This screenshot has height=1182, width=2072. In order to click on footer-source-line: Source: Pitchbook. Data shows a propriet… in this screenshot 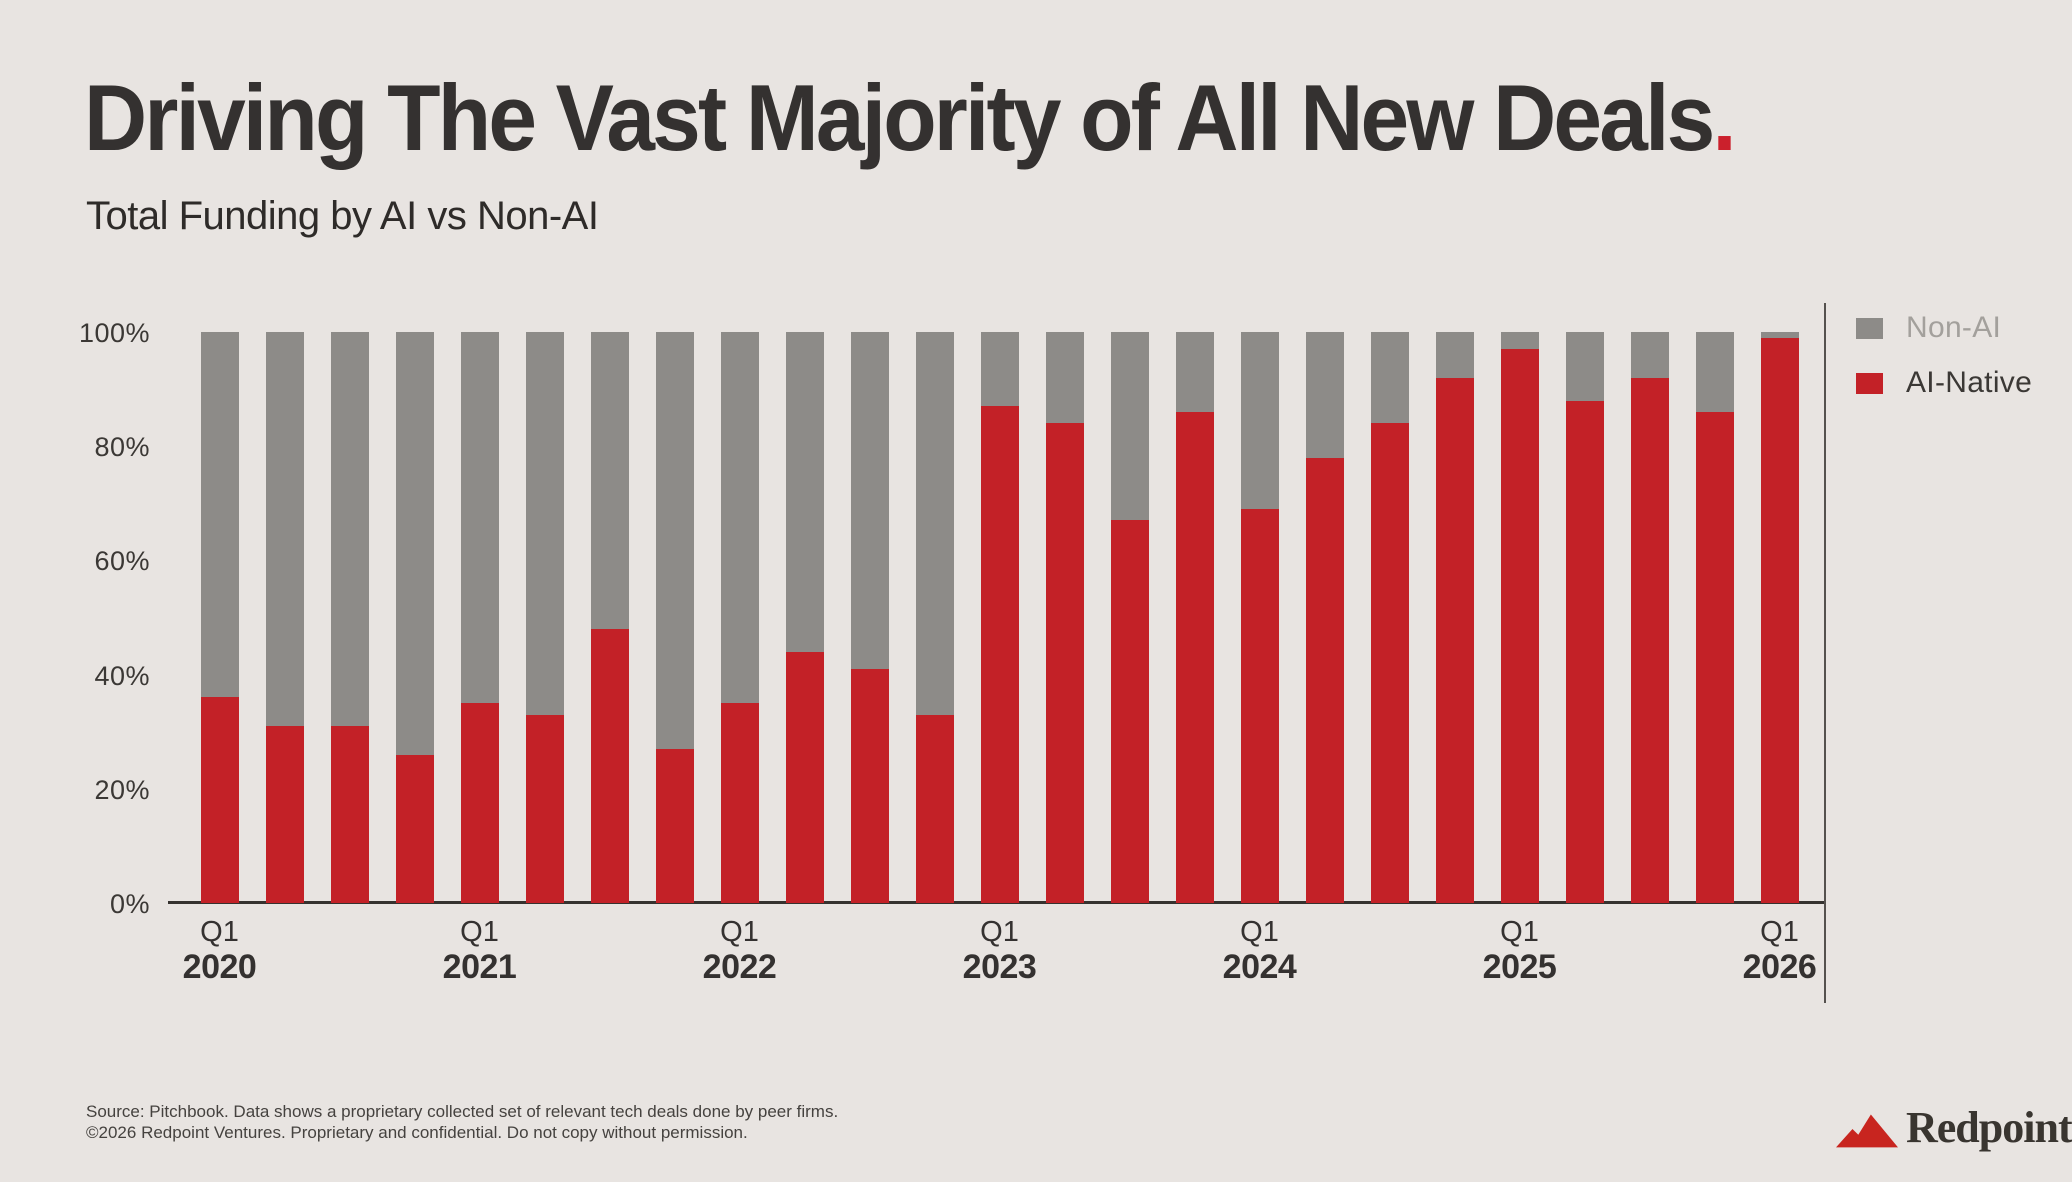, I will do `click(462, 1111)`.